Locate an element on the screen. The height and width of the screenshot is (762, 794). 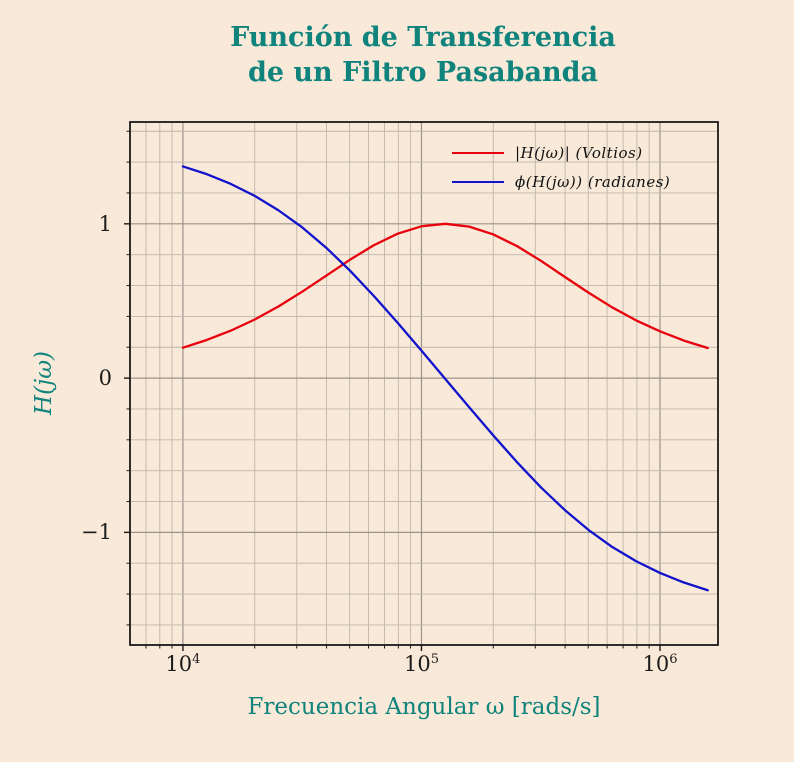
chart-title-line1: Función de Transferencia is located at coordinates (423, 37).